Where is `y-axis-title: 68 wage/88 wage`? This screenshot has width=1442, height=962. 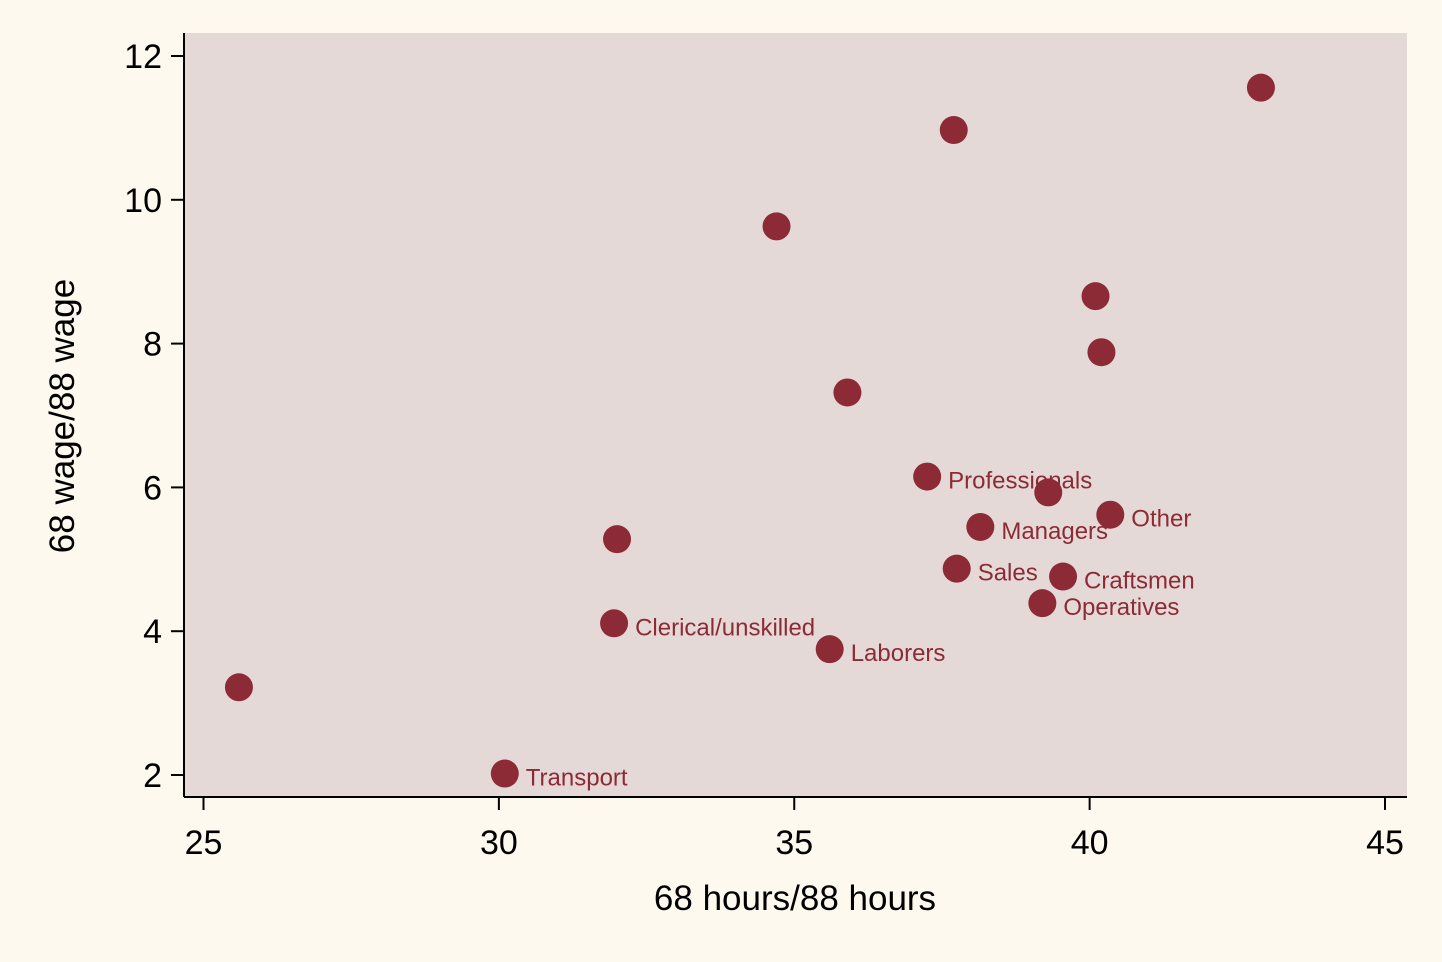
y-axis-title: 68 wage/88 wage is located at coordinates (62, 416).